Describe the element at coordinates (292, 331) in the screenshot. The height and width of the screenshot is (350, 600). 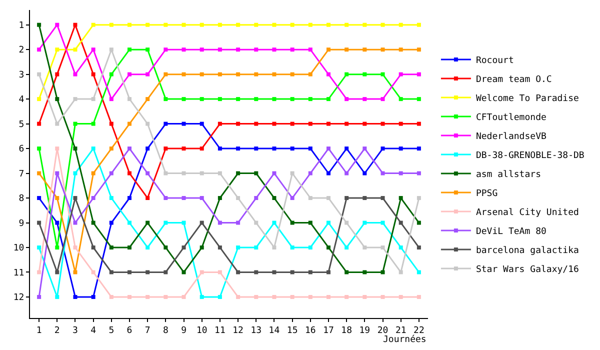
I see `x-tick-label: 15` at that location.